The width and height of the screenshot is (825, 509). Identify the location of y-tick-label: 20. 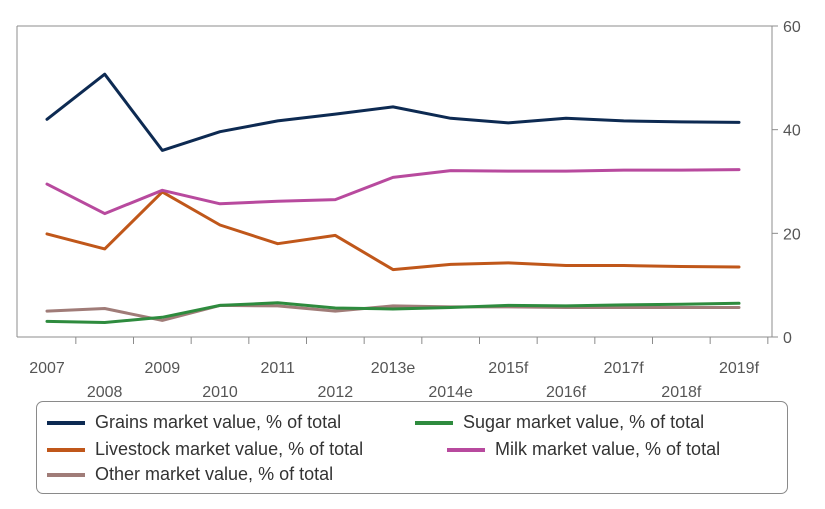
(792, 234).